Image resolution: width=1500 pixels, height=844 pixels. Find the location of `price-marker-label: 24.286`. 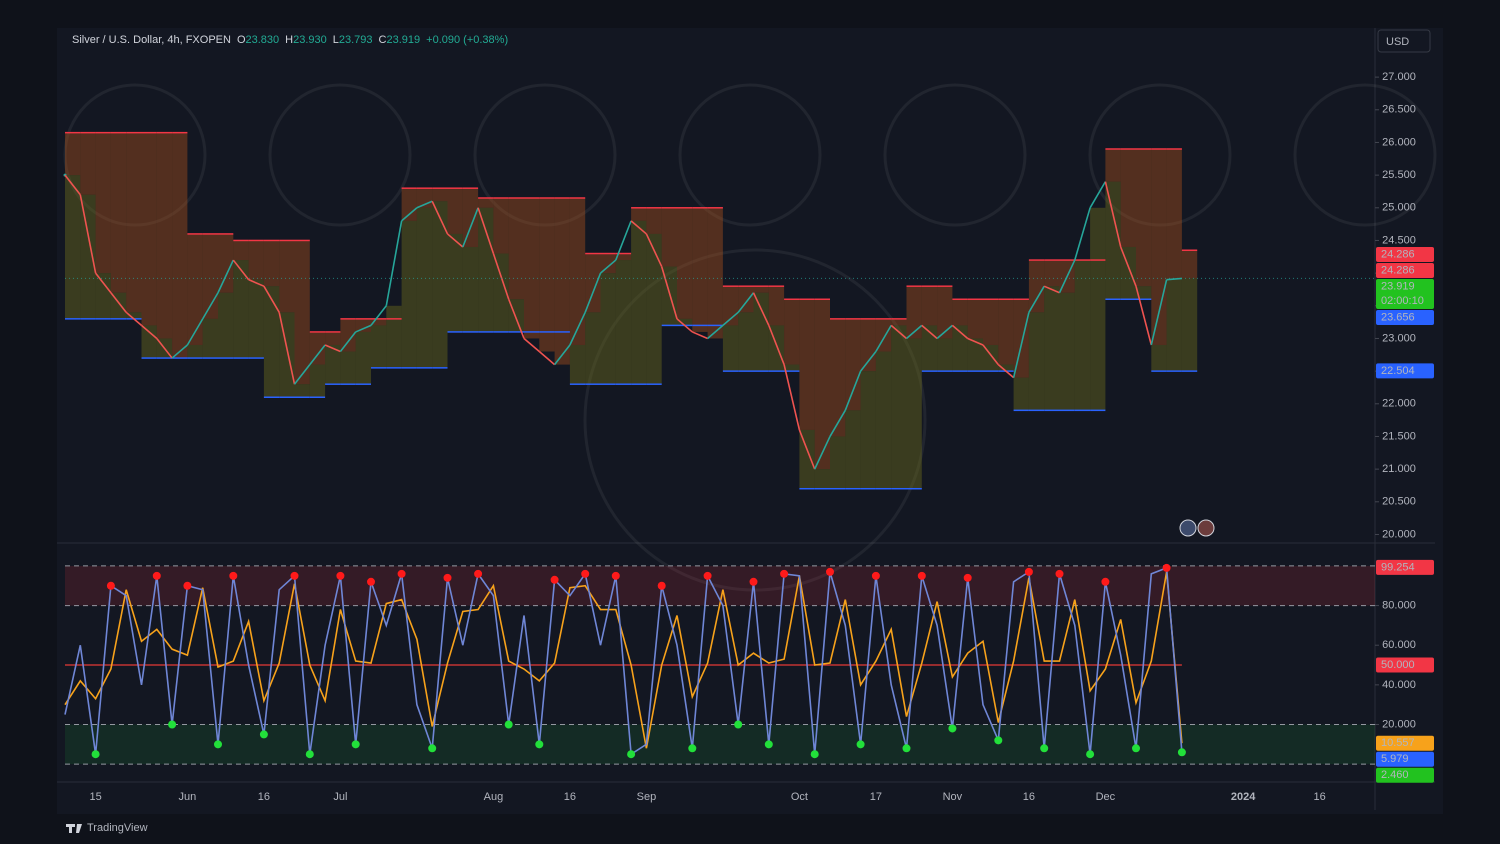

price-marker-label: 24.286 is located at coordinates (1398, 270).